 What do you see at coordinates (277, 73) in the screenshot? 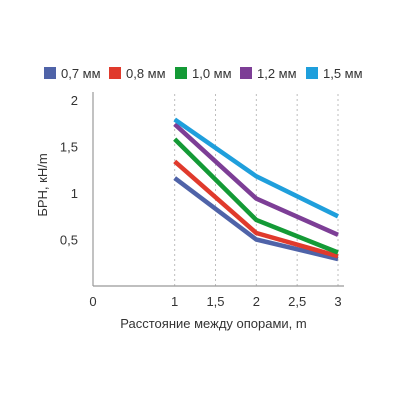
I see `legend-label-3: 1,2 мм` at bounding box center [277, 73].